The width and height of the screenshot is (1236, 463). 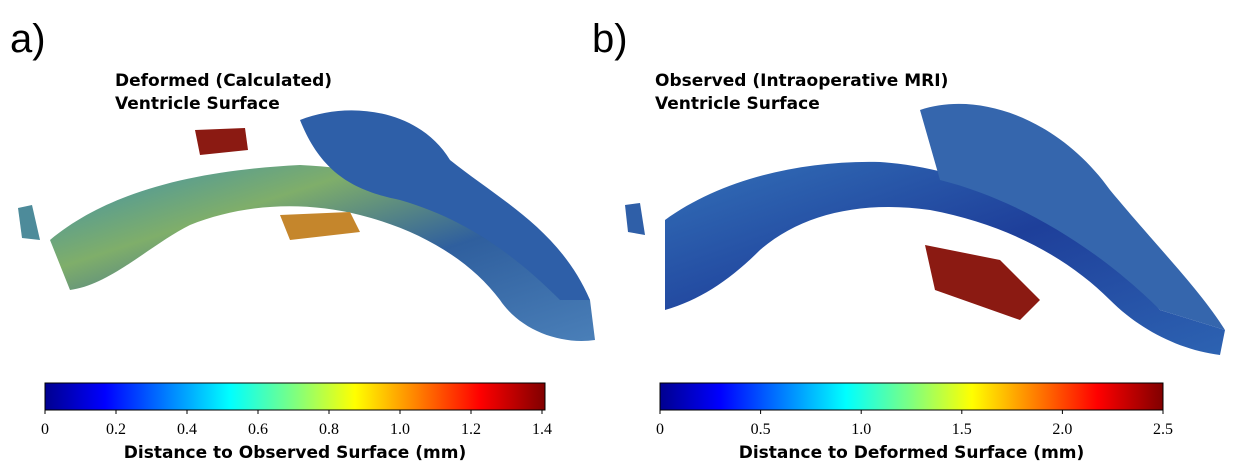 I want to click on colorbar-label: Distance to Observed Surface (mm), so click(x=295, y=453).